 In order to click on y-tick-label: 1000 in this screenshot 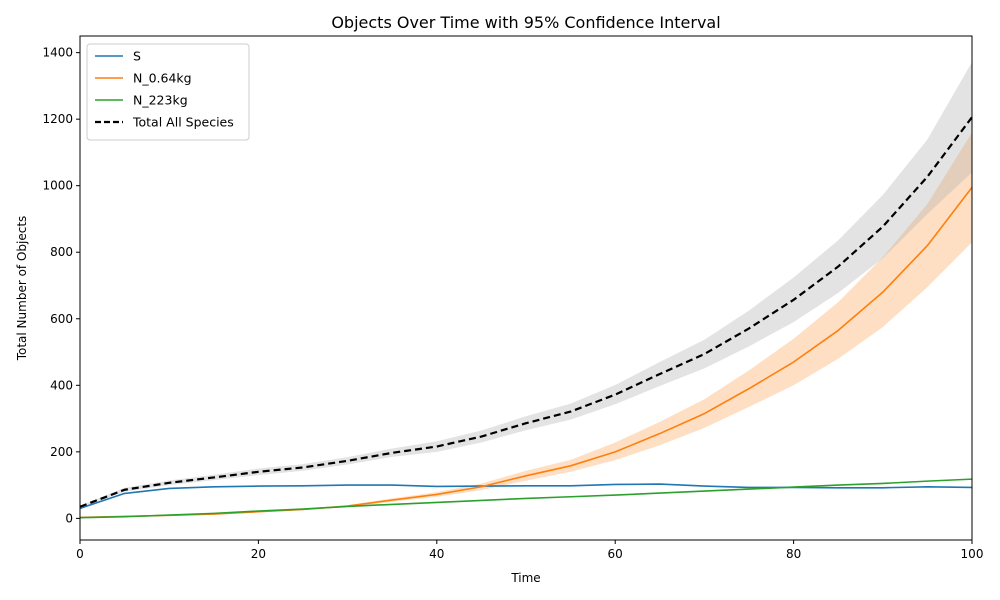, I will do `click(57, 186)`.